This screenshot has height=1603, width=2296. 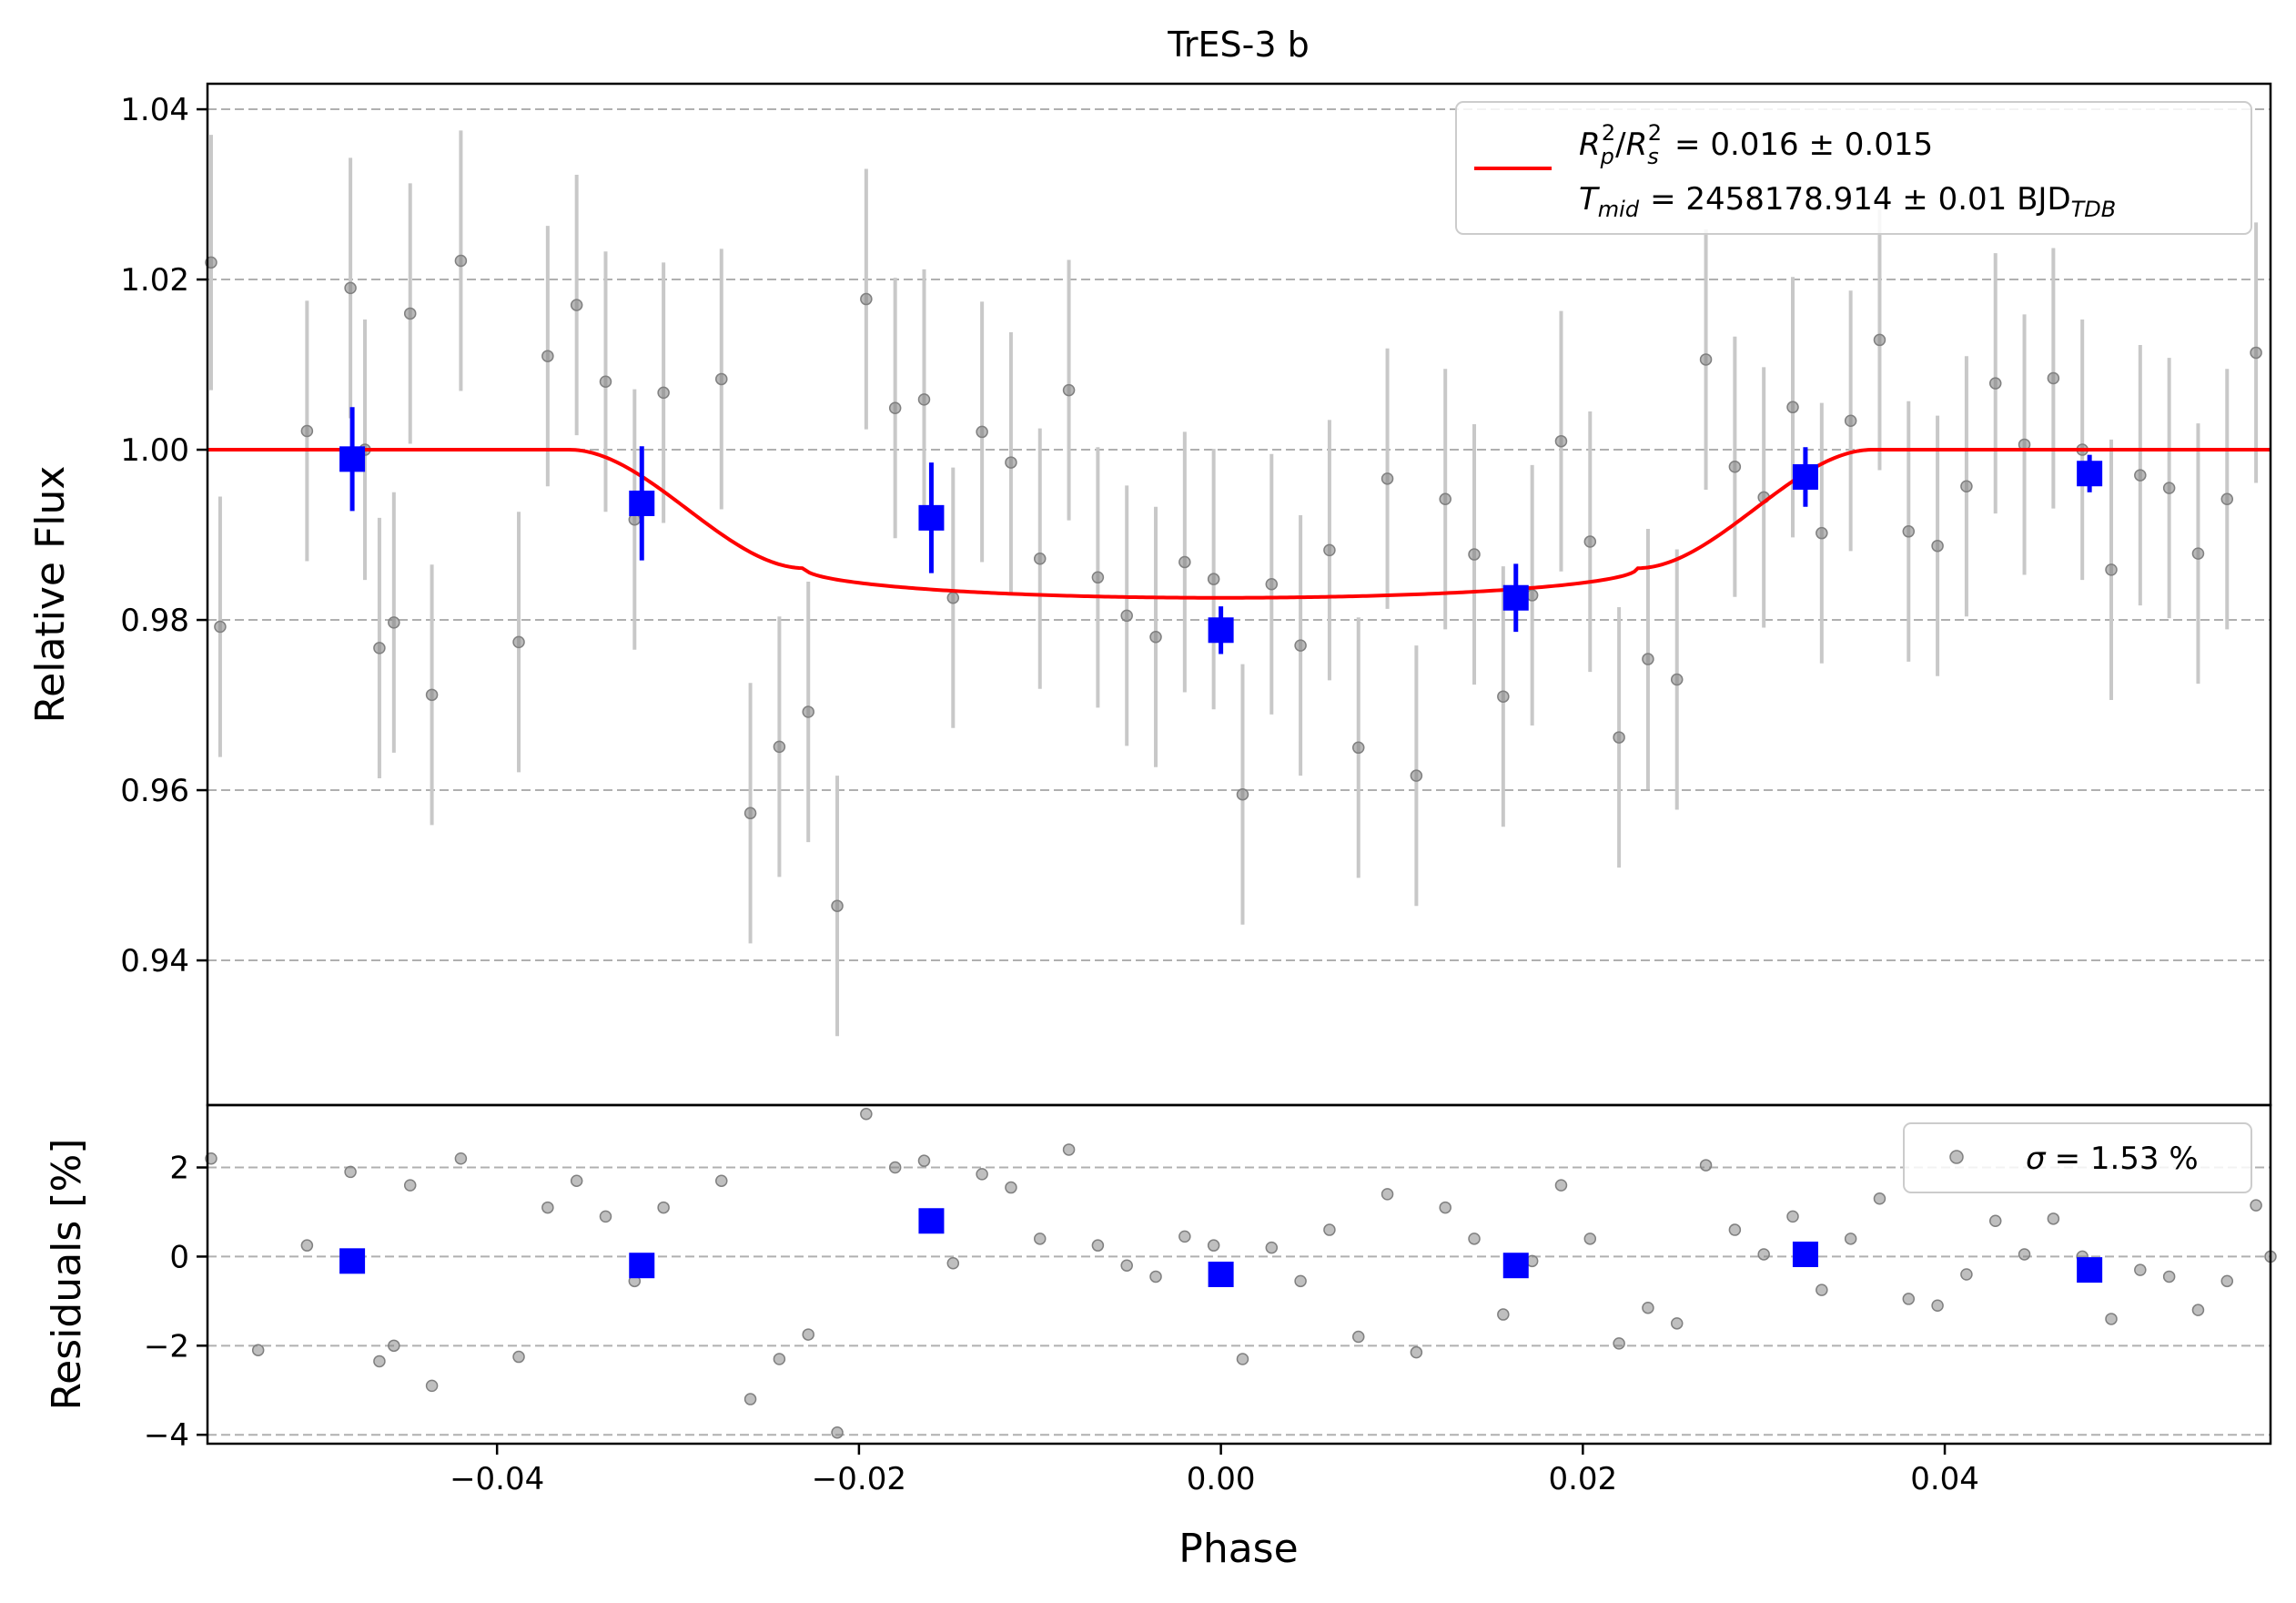 What do you see at coordinates (167, 1346) in the screenshot?
I see `residuals-y-tick-label: −2` at bounding box center [167, 1346].